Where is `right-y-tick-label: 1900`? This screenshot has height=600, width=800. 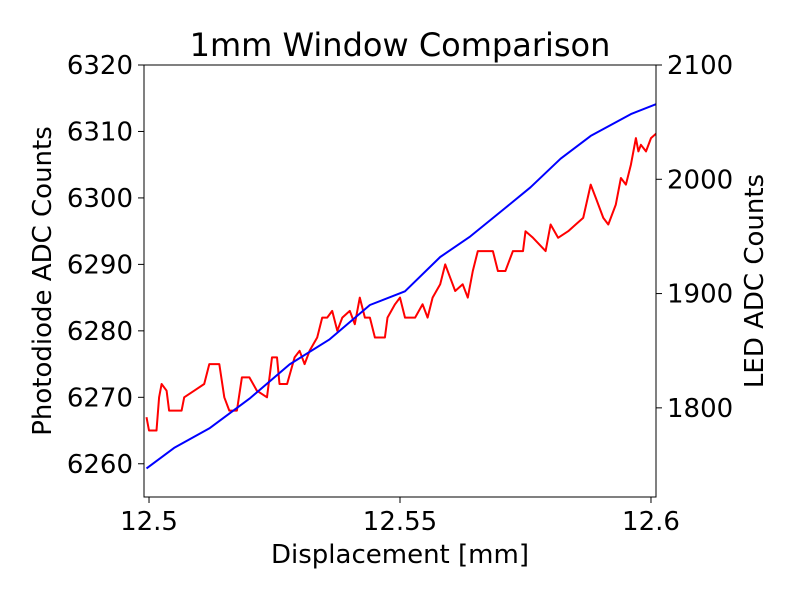 right-y-tick-label: 1900 is located at coordinates (700, 295).